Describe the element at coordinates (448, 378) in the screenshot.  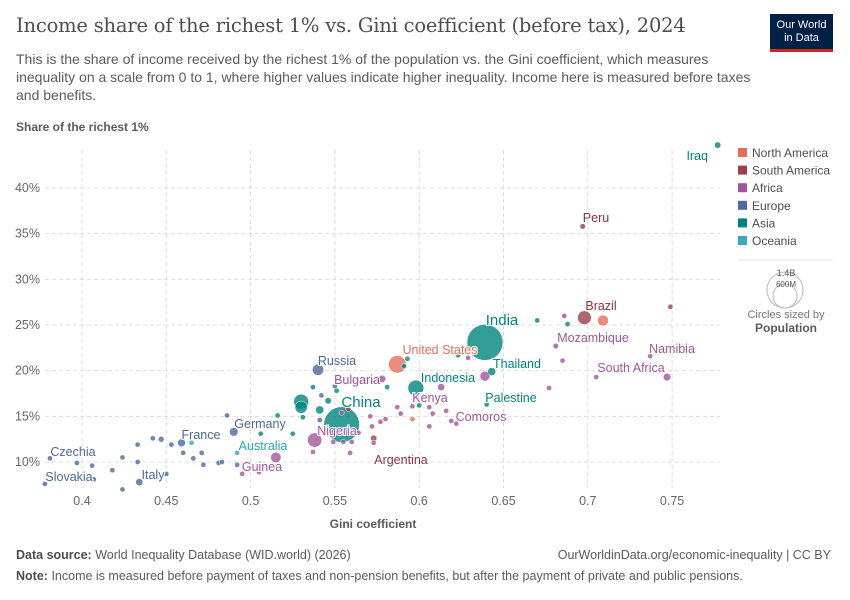
I see `point-label: Indonesia` at that location.